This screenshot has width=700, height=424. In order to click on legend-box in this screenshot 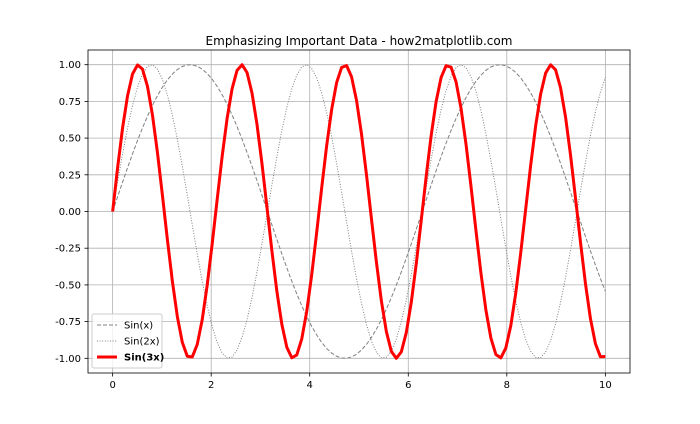, I will do `click(127, 341)`.